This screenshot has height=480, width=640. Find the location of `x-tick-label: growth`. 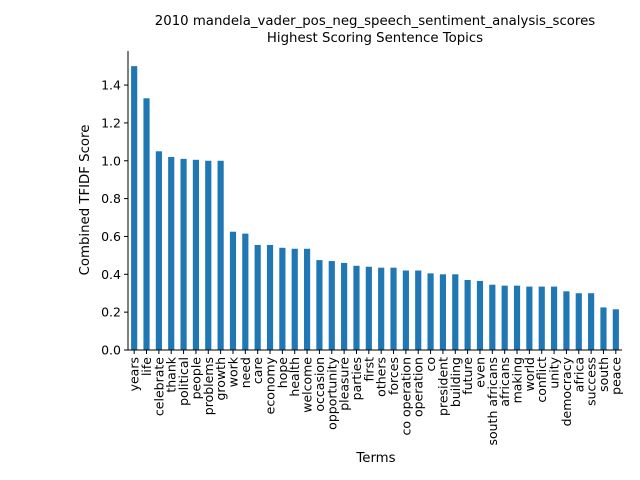

x-tick-label: growth is located at coordinates (220, 379).